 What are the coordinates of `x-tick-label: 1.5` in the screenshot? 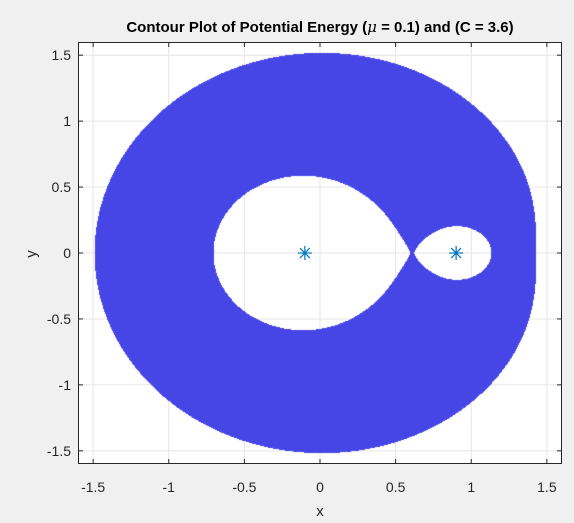 It's located at (547, 487).